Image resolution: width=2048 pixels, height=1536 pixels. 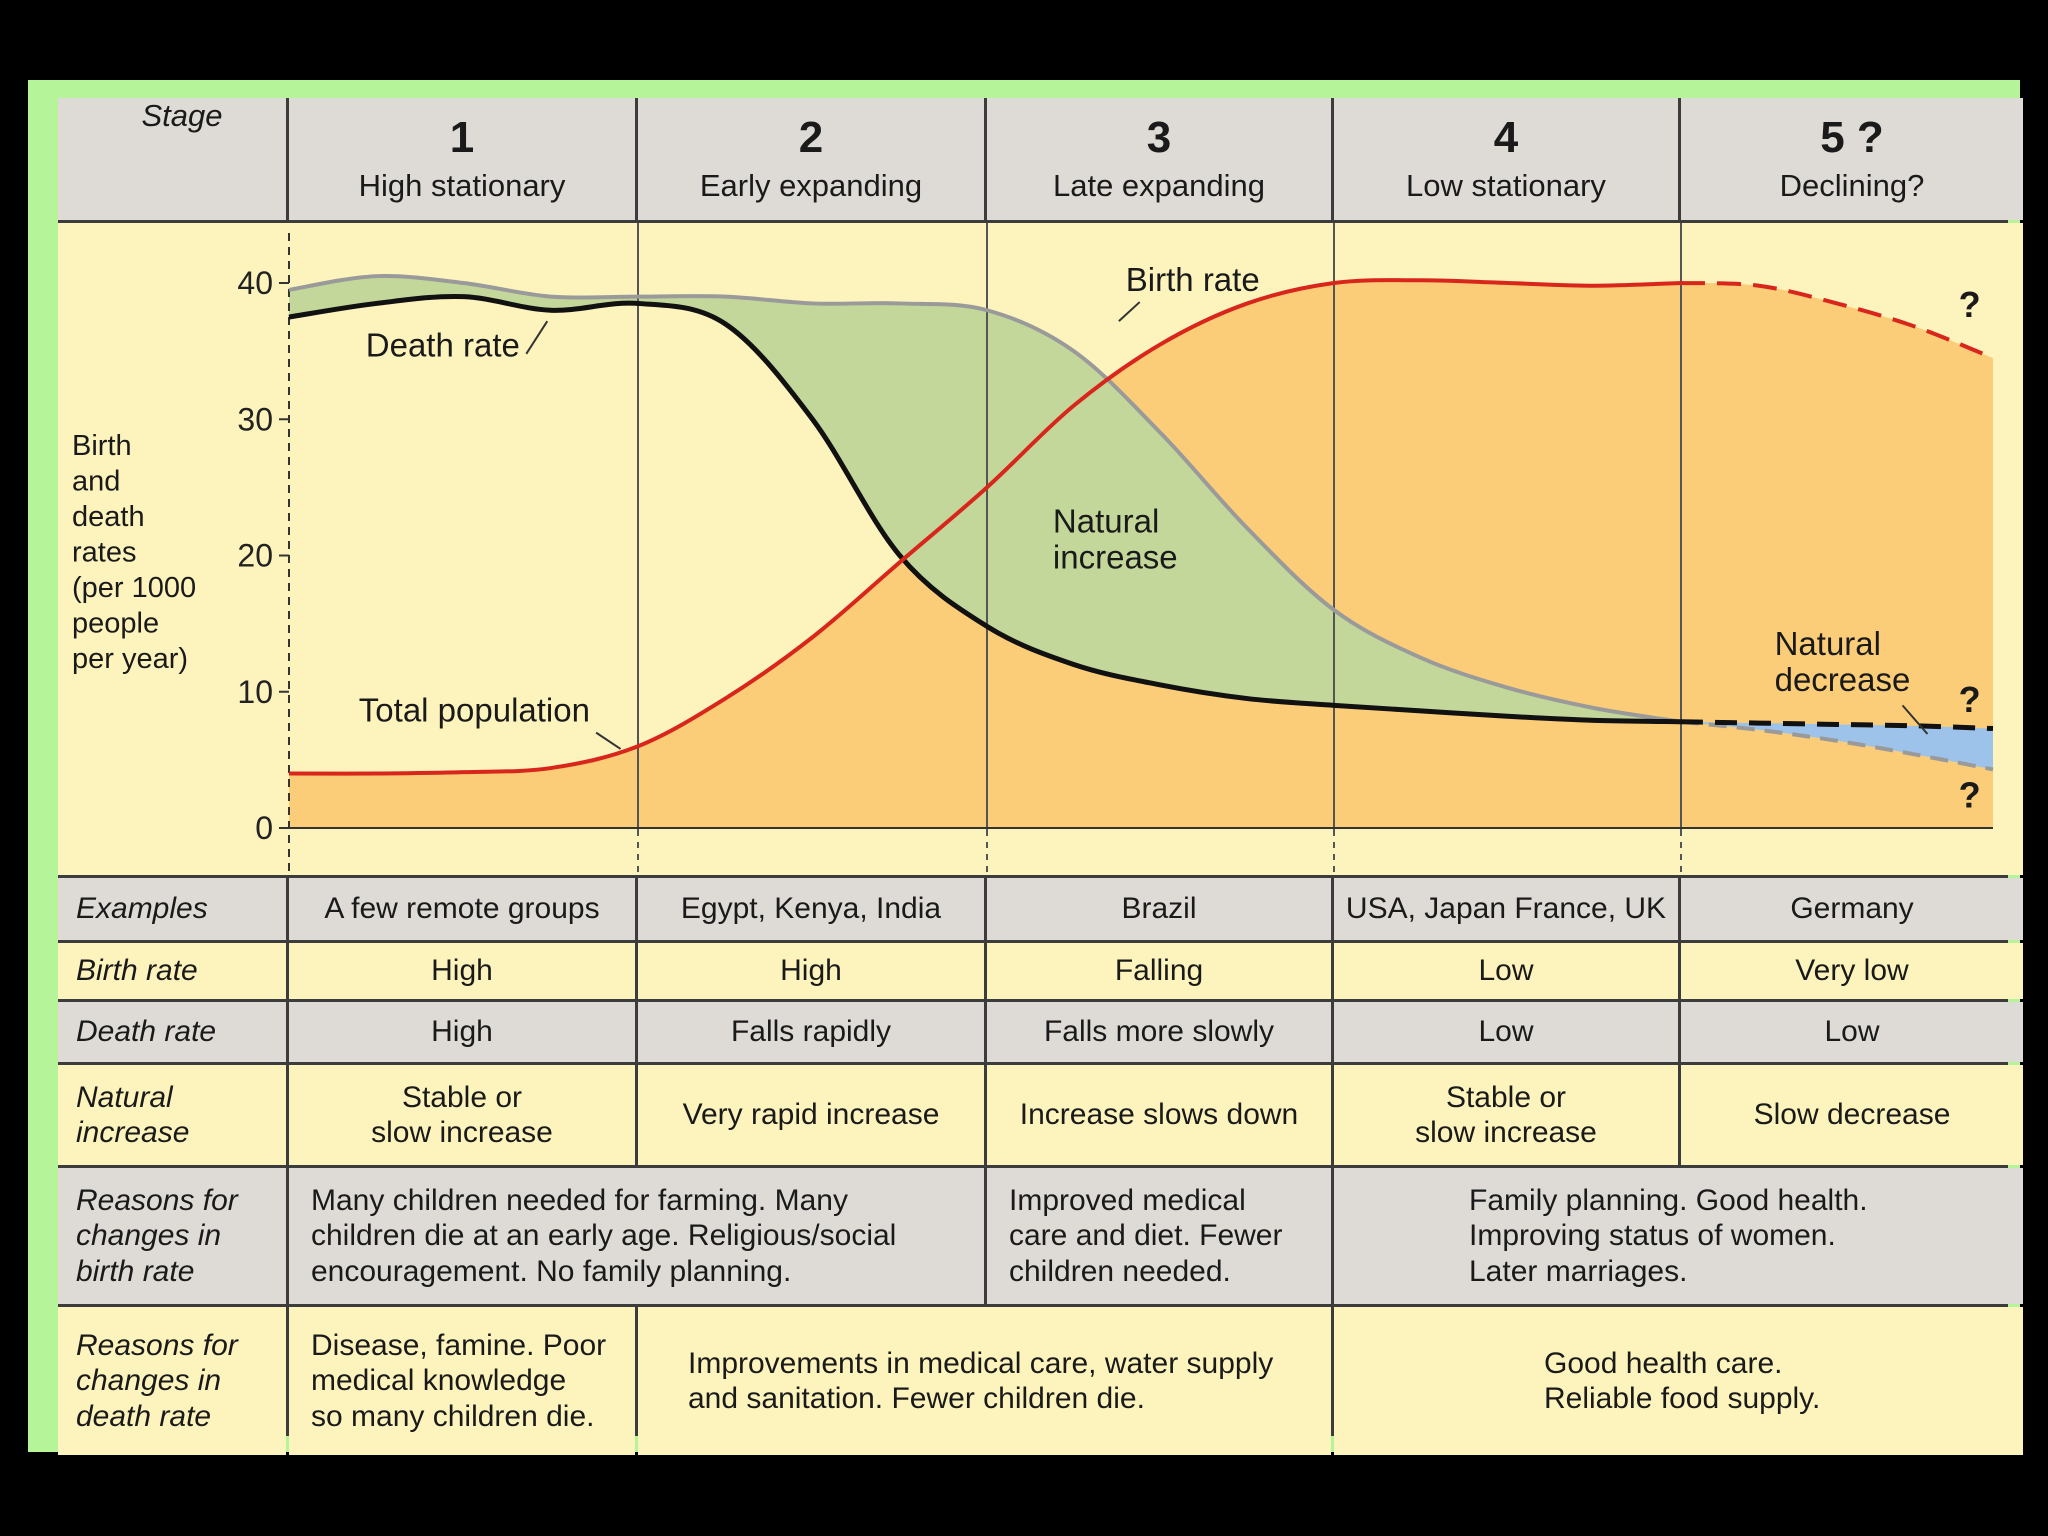 I want to click on natural-increase-cell: Increase slows down, so click(x=1159, y=1115).